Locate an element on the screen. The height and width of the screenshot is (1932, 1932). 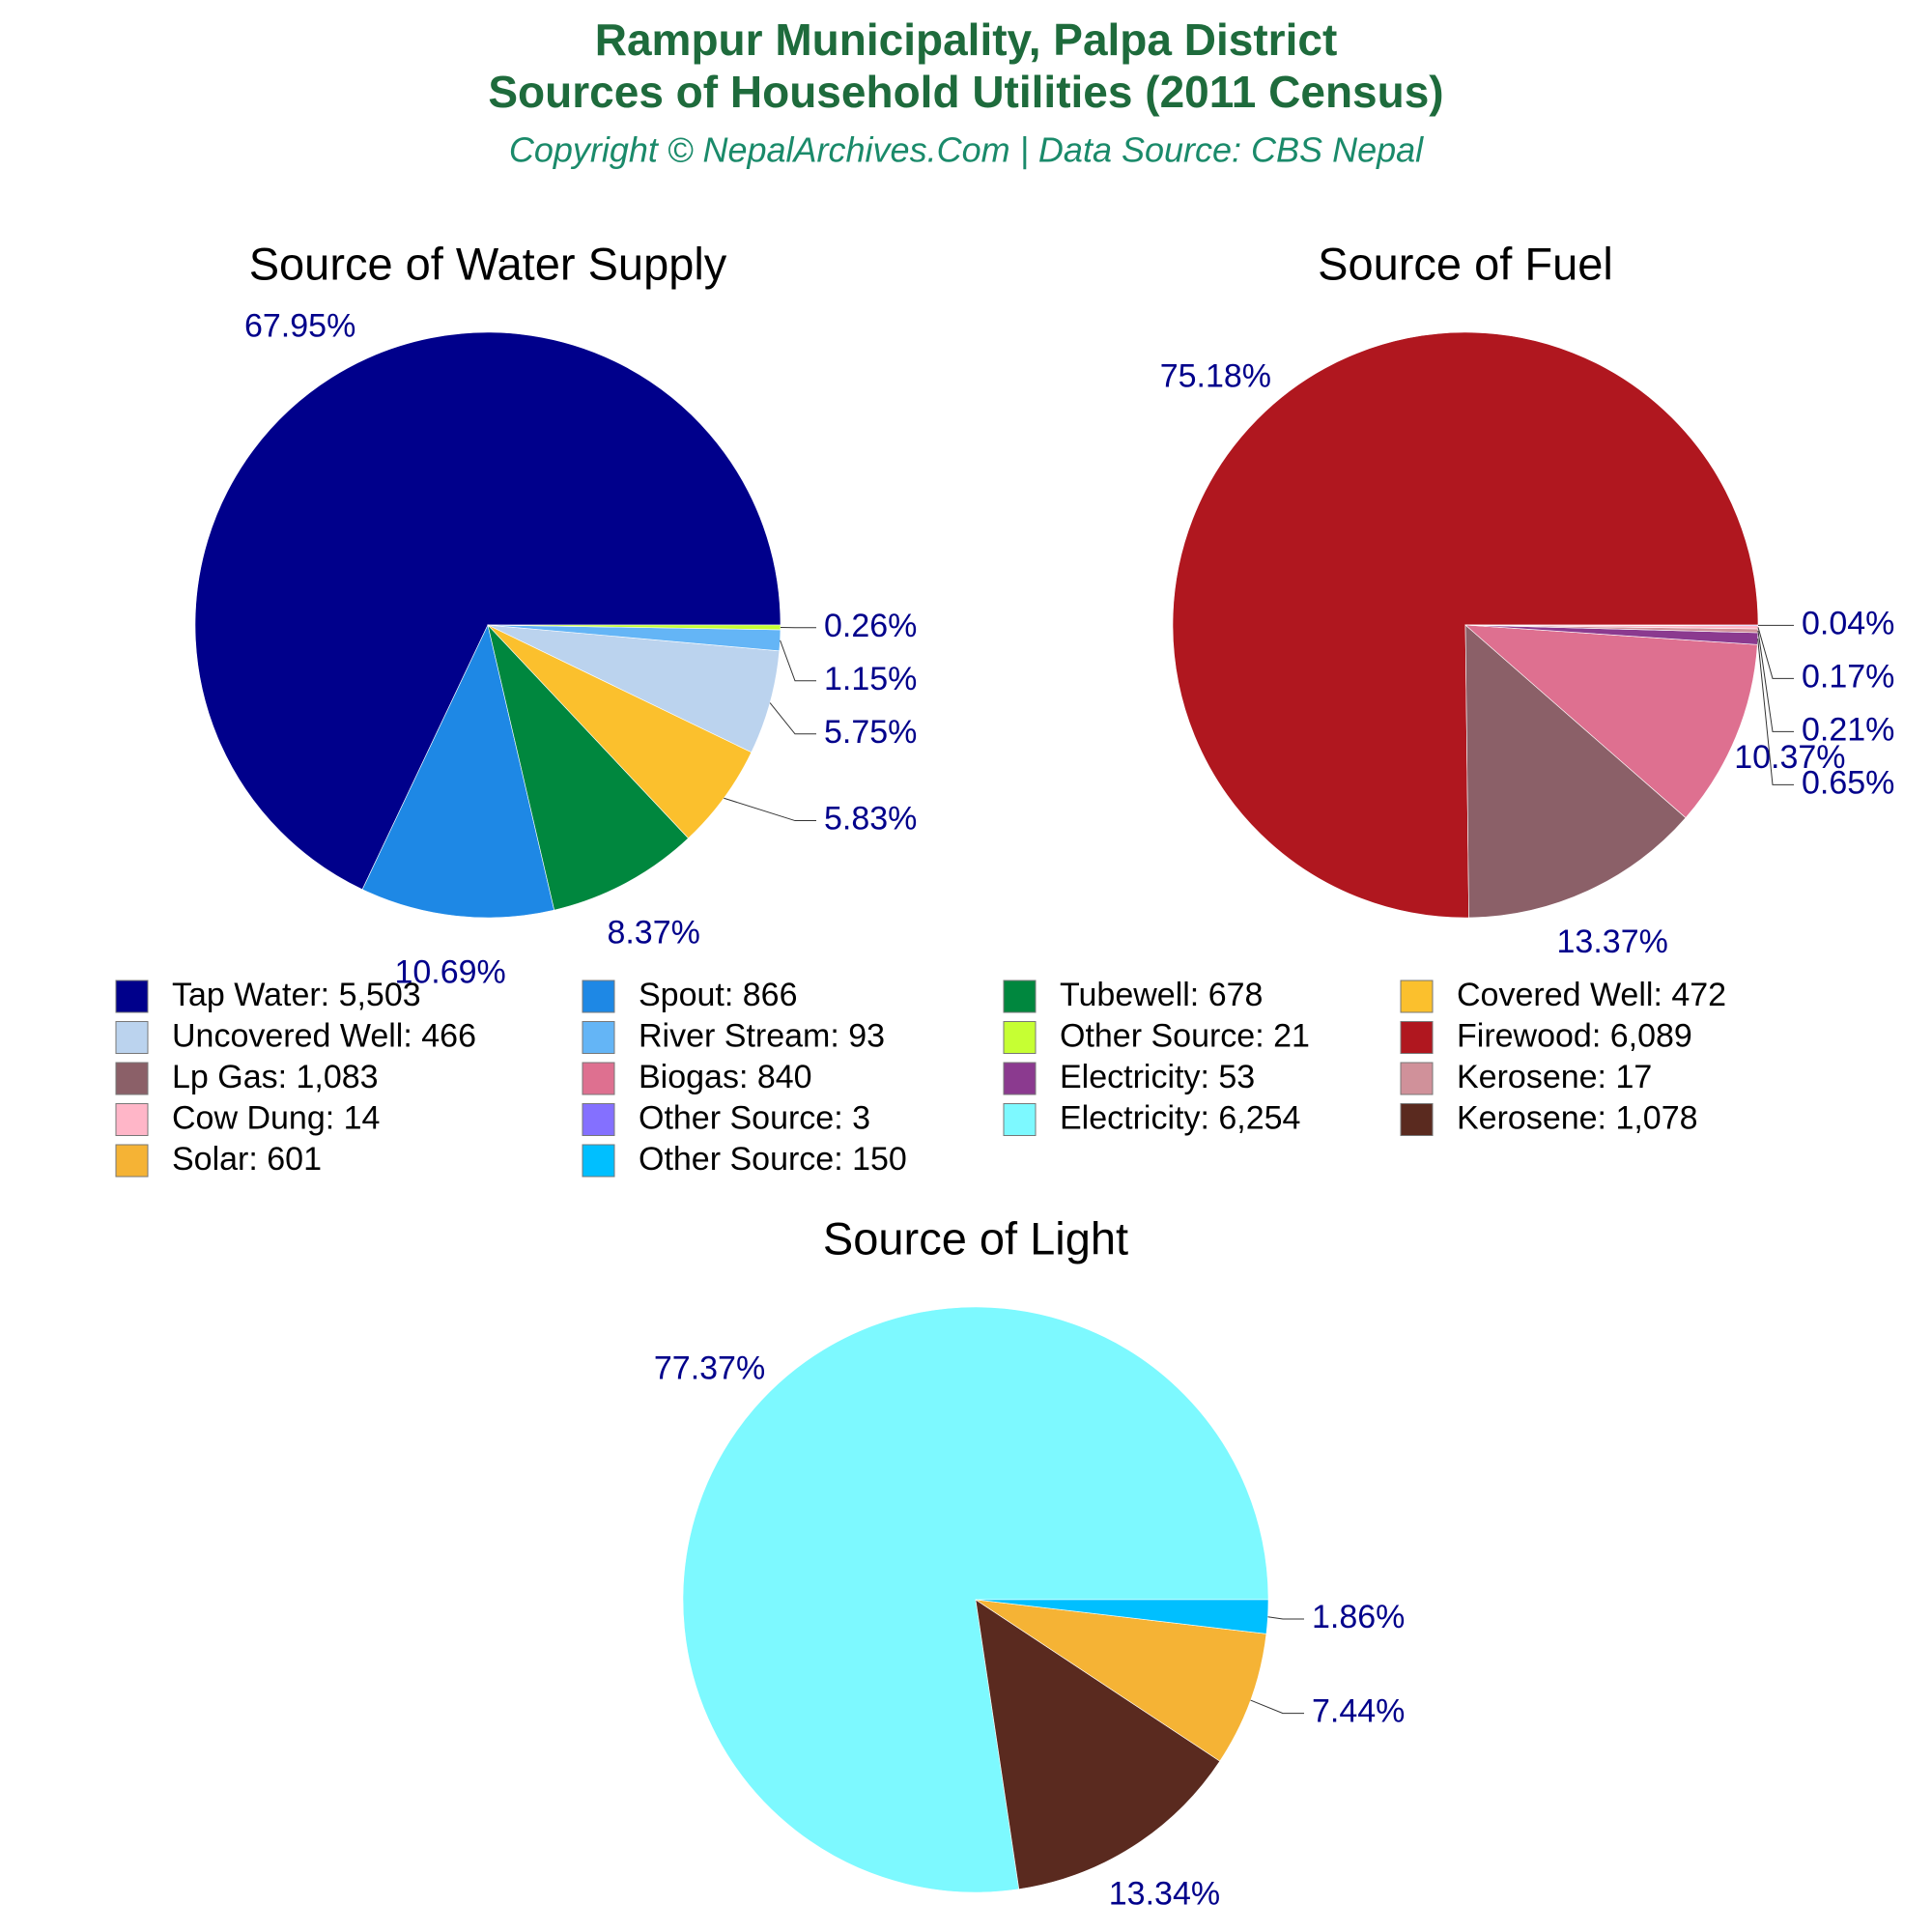
slice-label: 10.69% is located at coordinates (449, 971).